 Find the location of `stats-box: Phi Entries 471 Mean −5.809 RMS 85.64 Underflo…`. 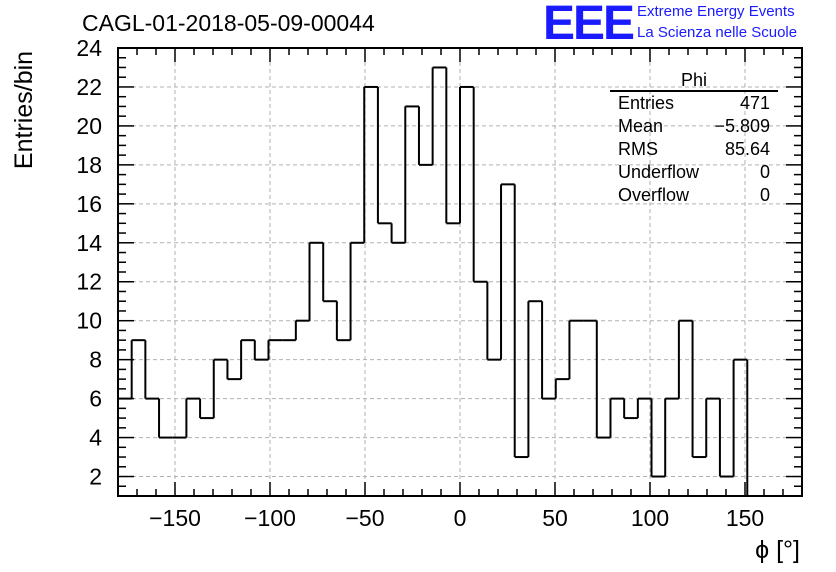

stats-box: Phi Entries 471 Mean −5.809 RMS 85.64 Underflo… is located at coordinates (694, 138).